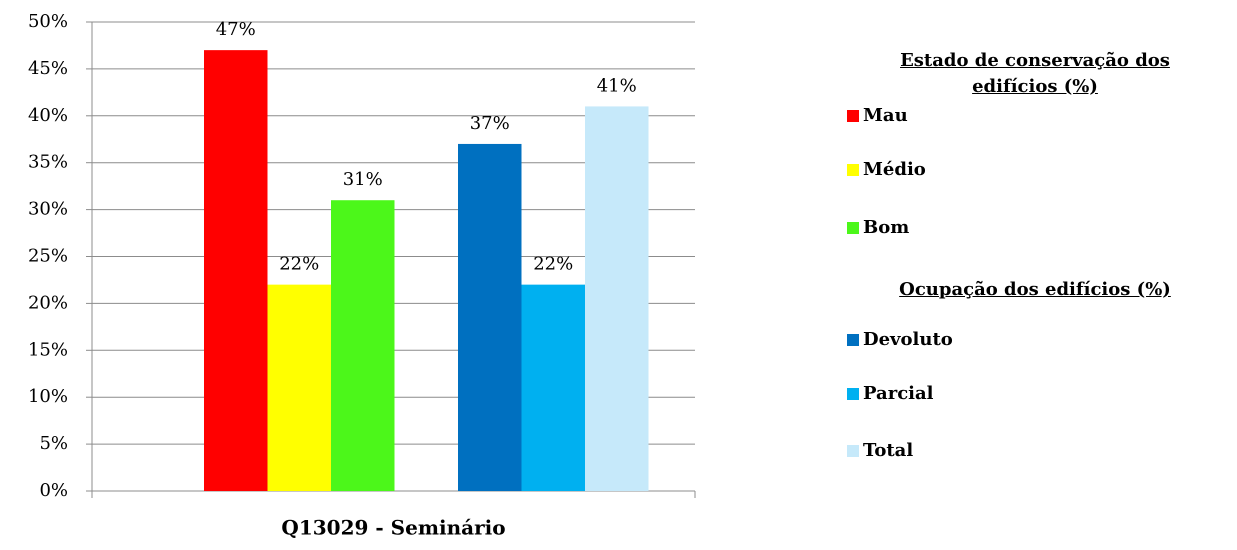 The image size is (1237, 550). Describe the element at coordinates (886, 227) in the screenshot. I see `legend-label: Bom` at that location.